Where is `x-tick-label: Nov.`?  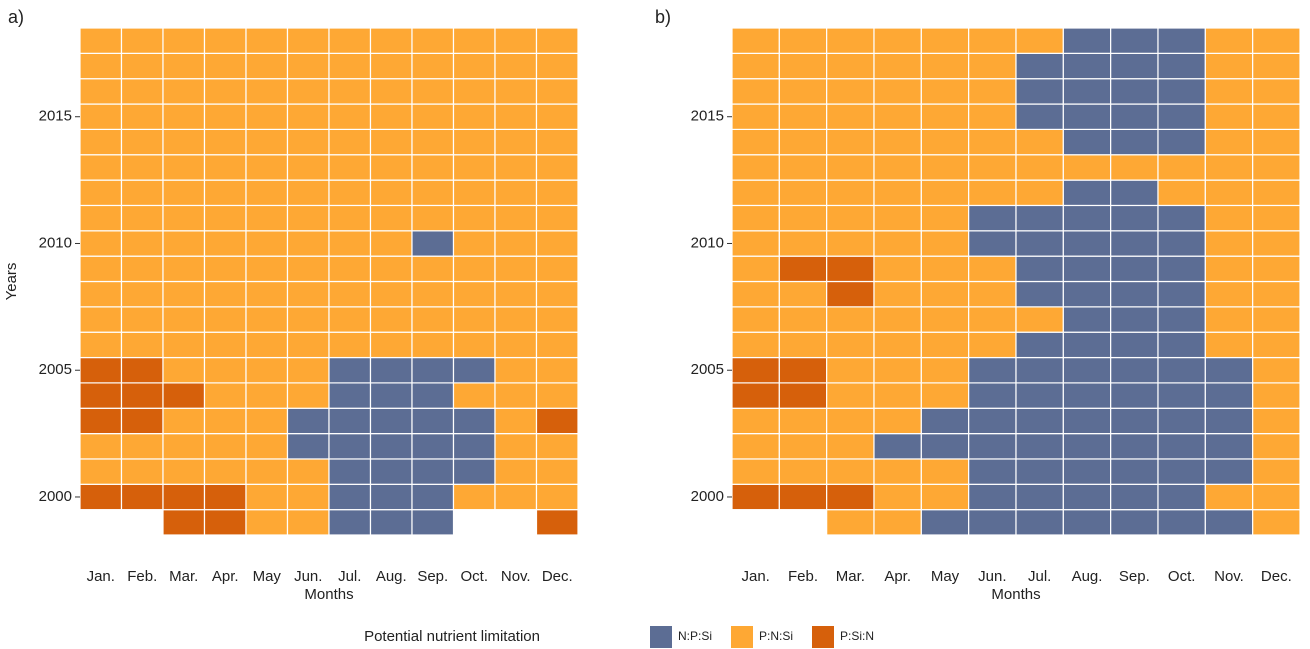
x-tick-label: Nov. is located at coordinates (516, 576).